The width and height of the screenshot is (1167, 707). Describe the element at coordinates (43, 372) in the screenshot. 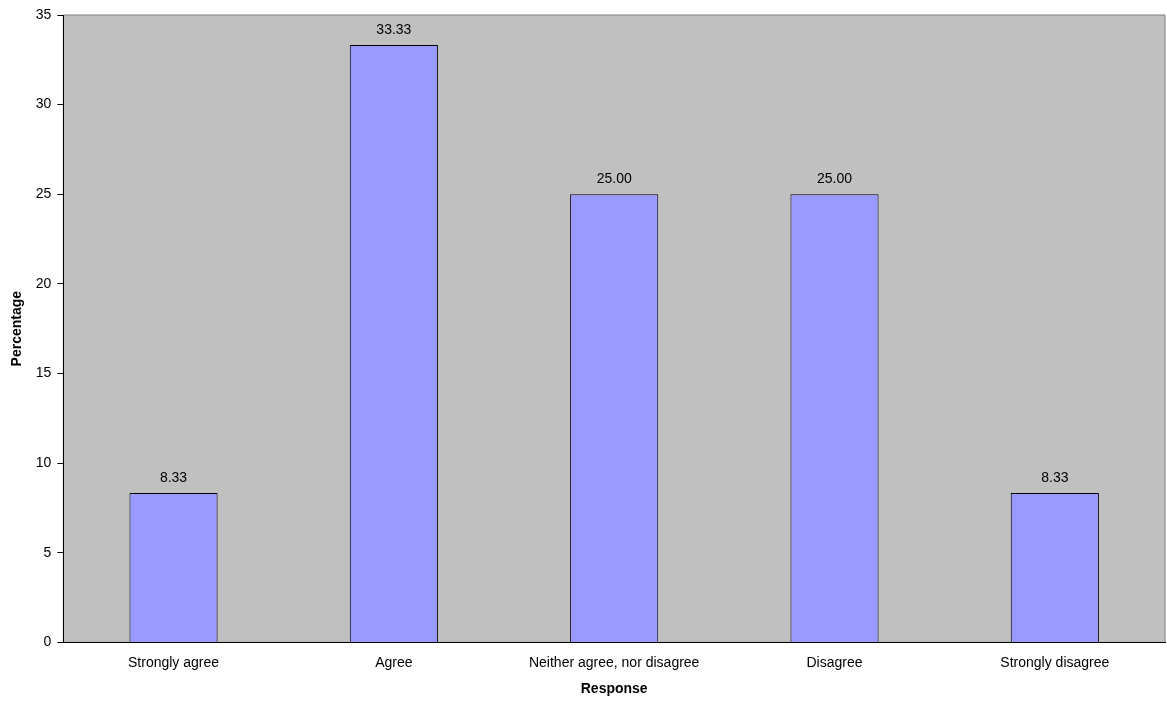

I see `y-tick-label: 15` at that location.